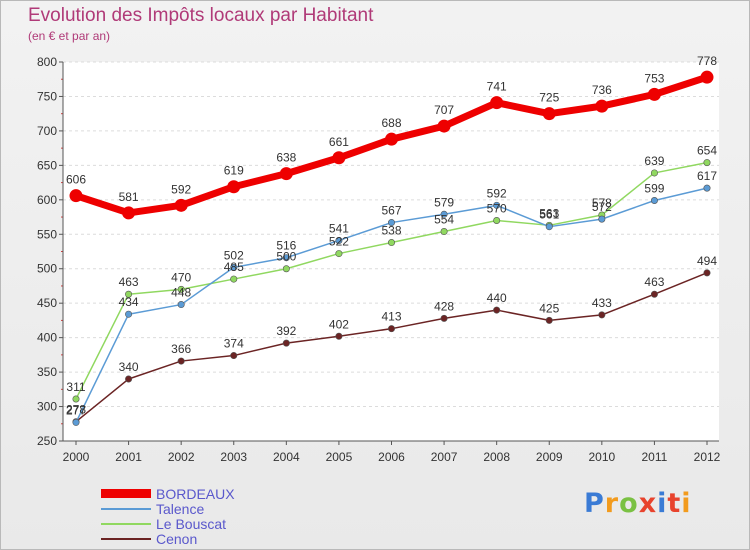  Describe the element at coordinates (707, 151) in the screenshot. I see `data-label: 654` at that location.